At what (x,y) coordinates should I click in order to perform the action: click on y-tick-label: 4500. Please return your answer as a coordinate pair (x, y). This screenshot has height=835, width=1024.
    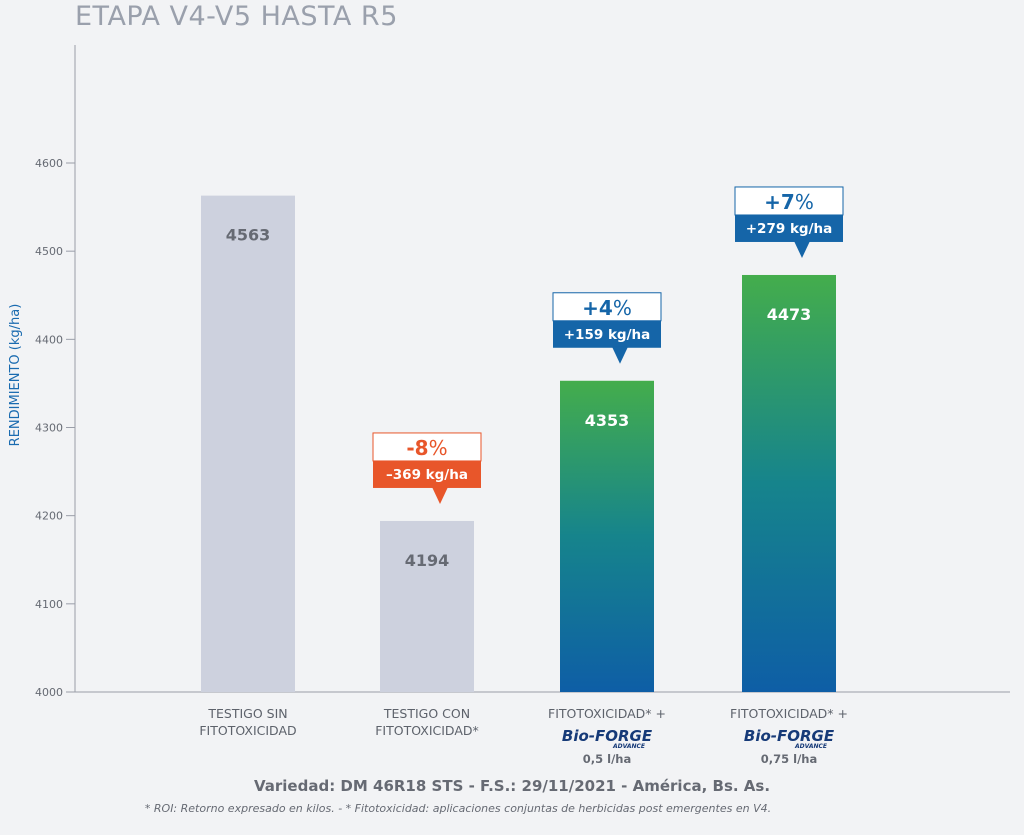
    Looking at the image, I should click on (49, 251).